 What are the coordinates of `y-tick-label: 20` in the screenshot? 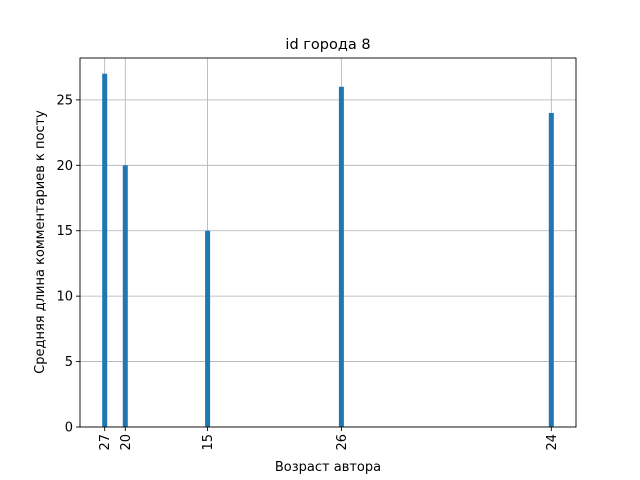 It's located at (64, 166).